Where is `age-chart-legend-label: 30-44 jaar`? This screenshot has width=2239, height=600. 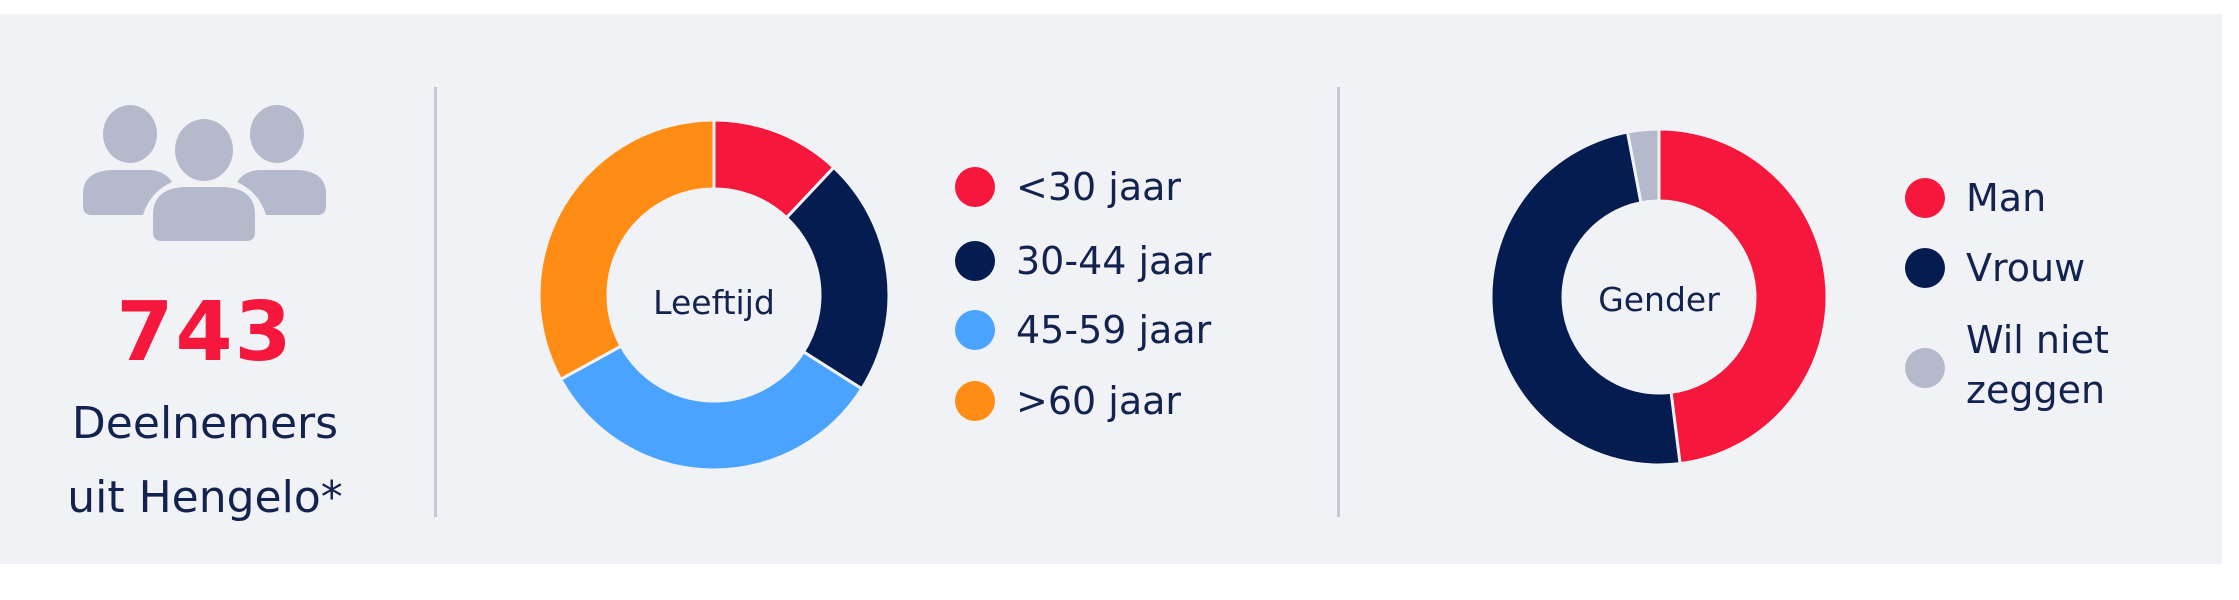 age-chart-legend-label: 30-44 jaar is located at coordinates (1114, 261).